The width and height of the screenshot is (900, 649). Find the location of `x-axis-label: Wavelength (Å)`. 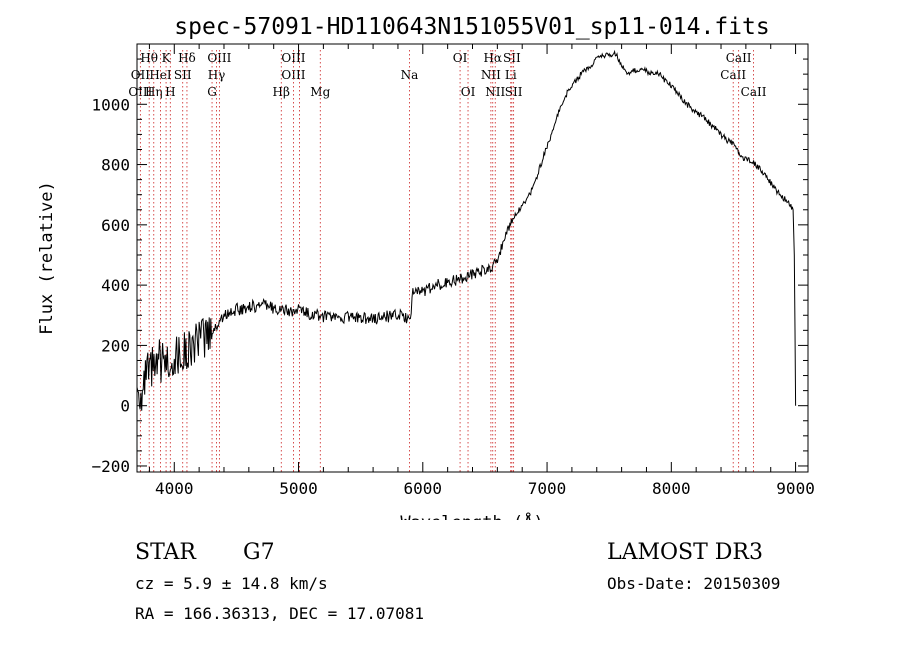

x-axis-label: Wavelength (Å) is located at coordinates (471, 515).